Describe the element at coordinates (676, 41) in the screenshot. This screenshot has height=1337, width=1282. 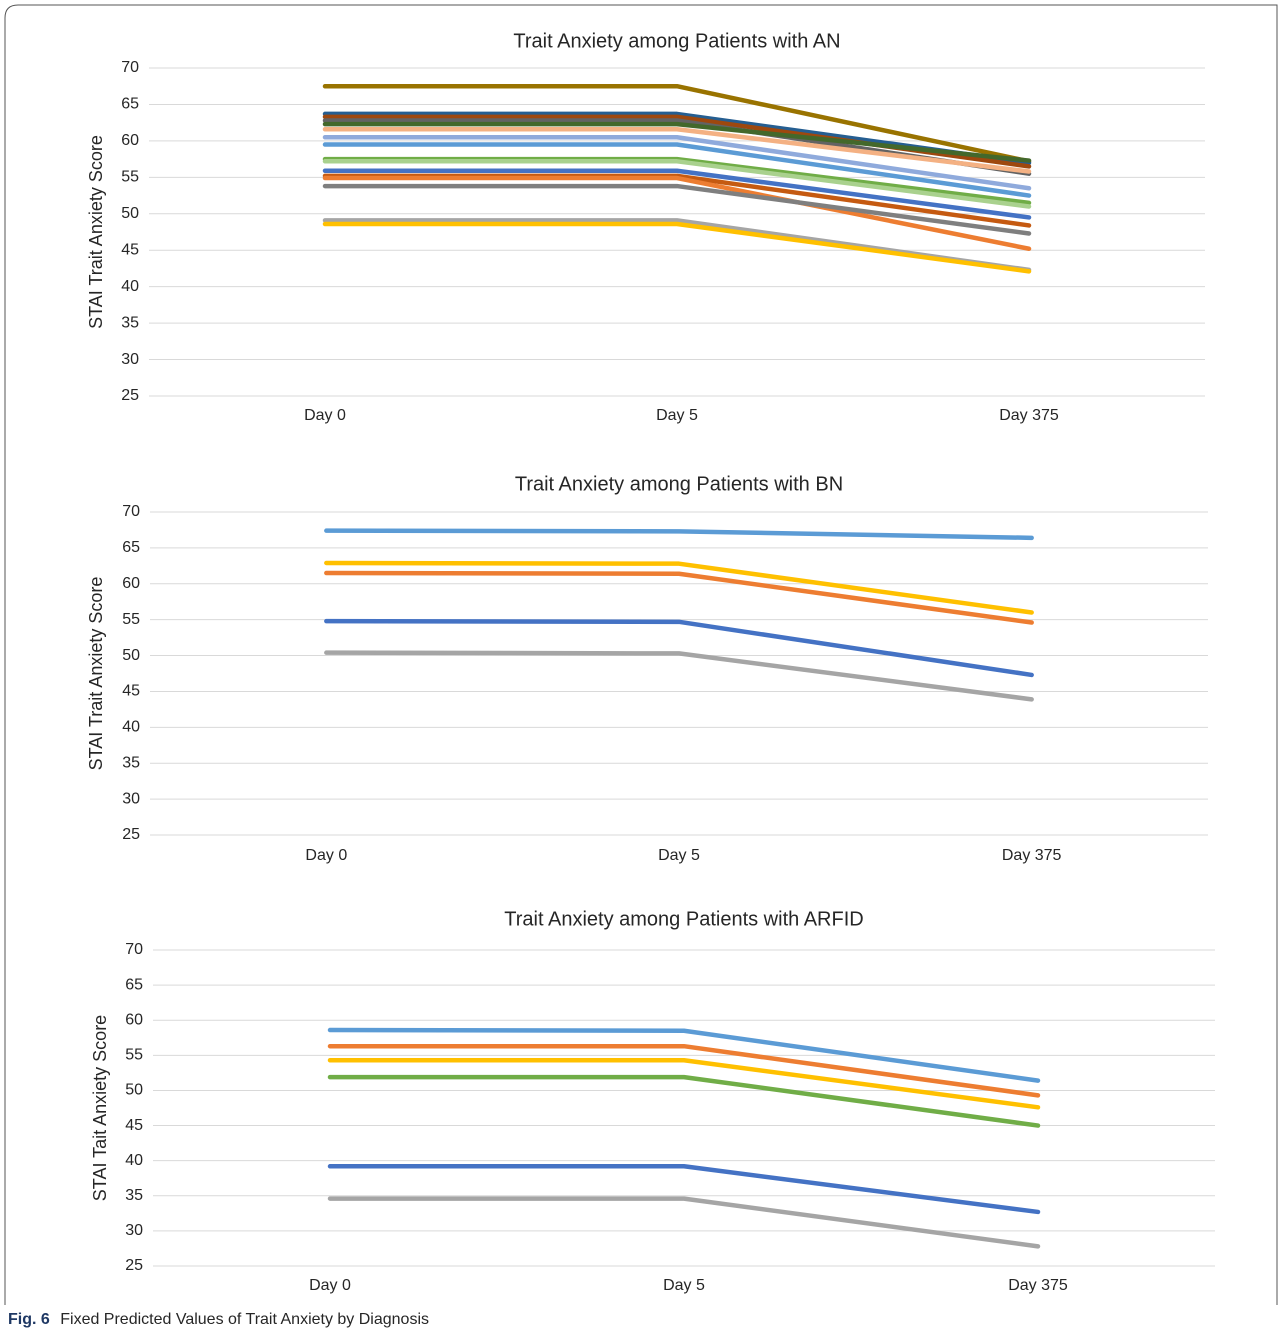
I see `chart-title: Trait Anxiety among Patients with AN` at that location.